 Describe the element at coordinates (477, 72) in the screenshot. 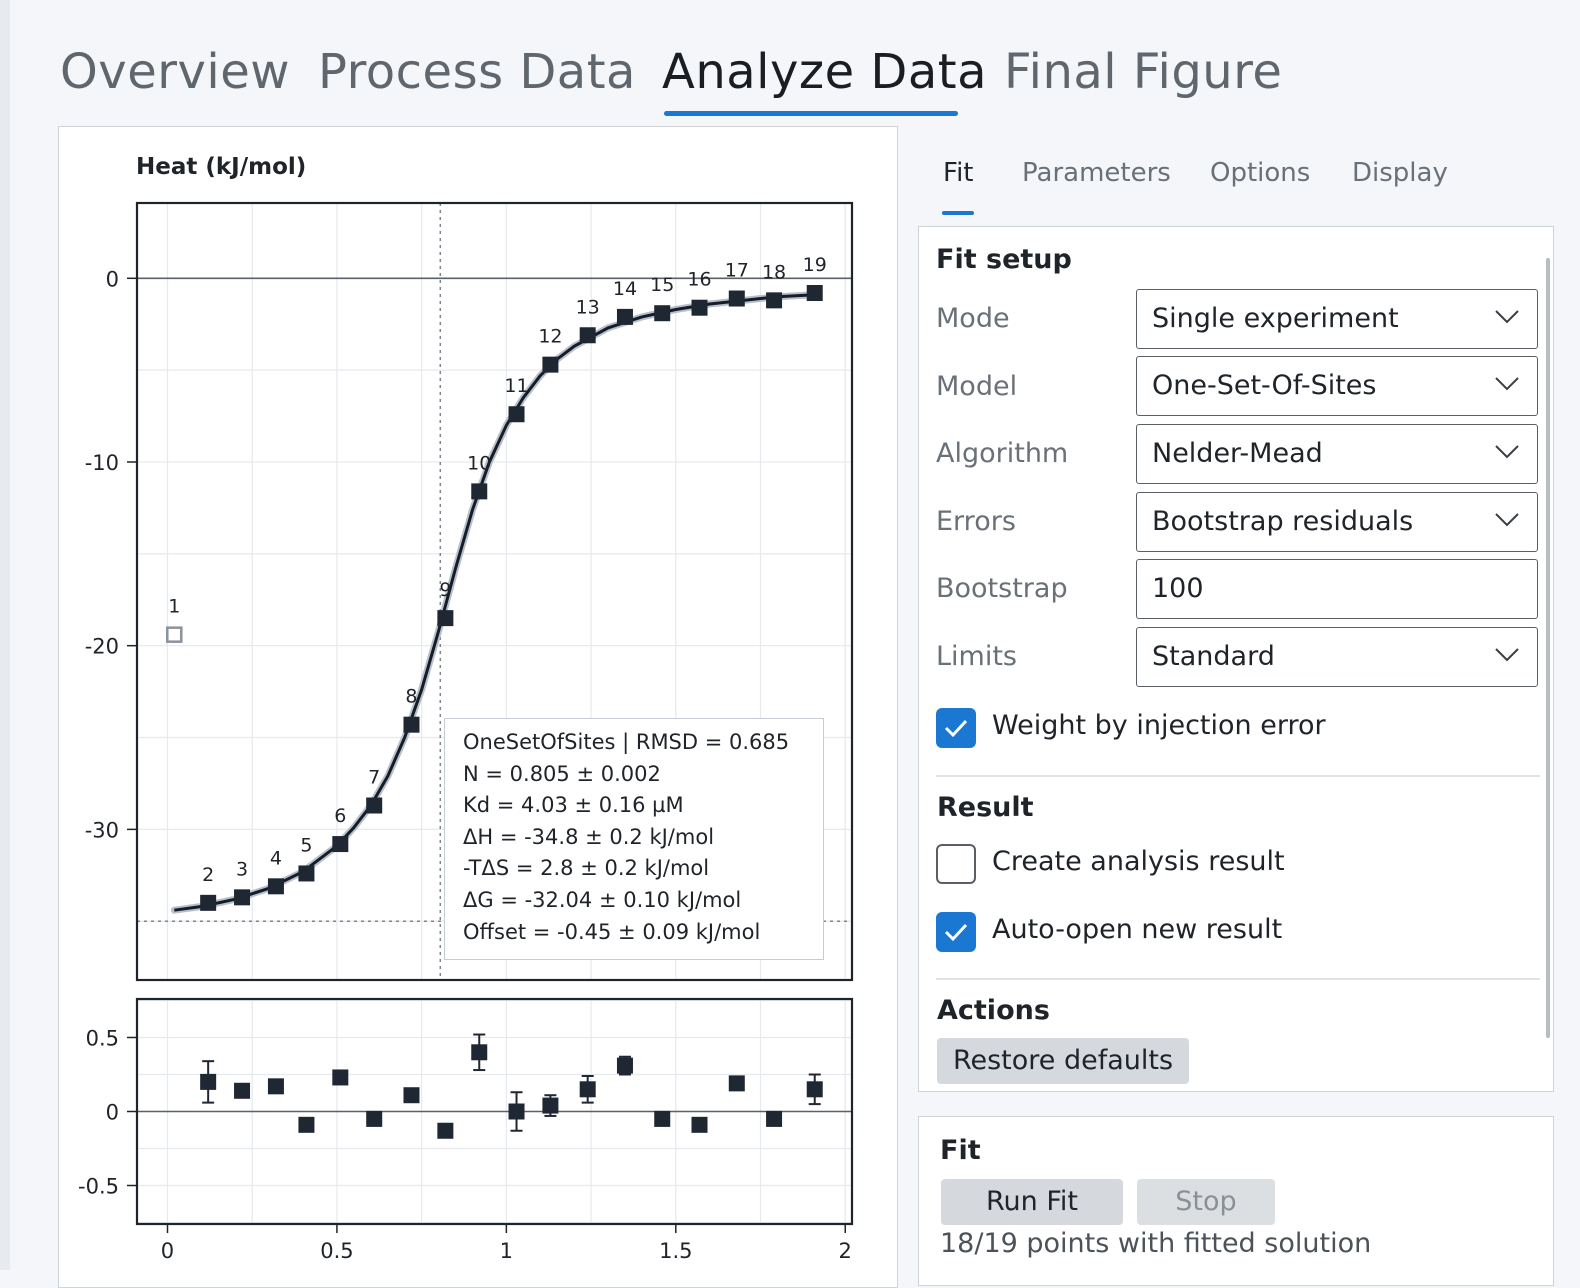

I see `tab-process-data: Process Data` at that location.